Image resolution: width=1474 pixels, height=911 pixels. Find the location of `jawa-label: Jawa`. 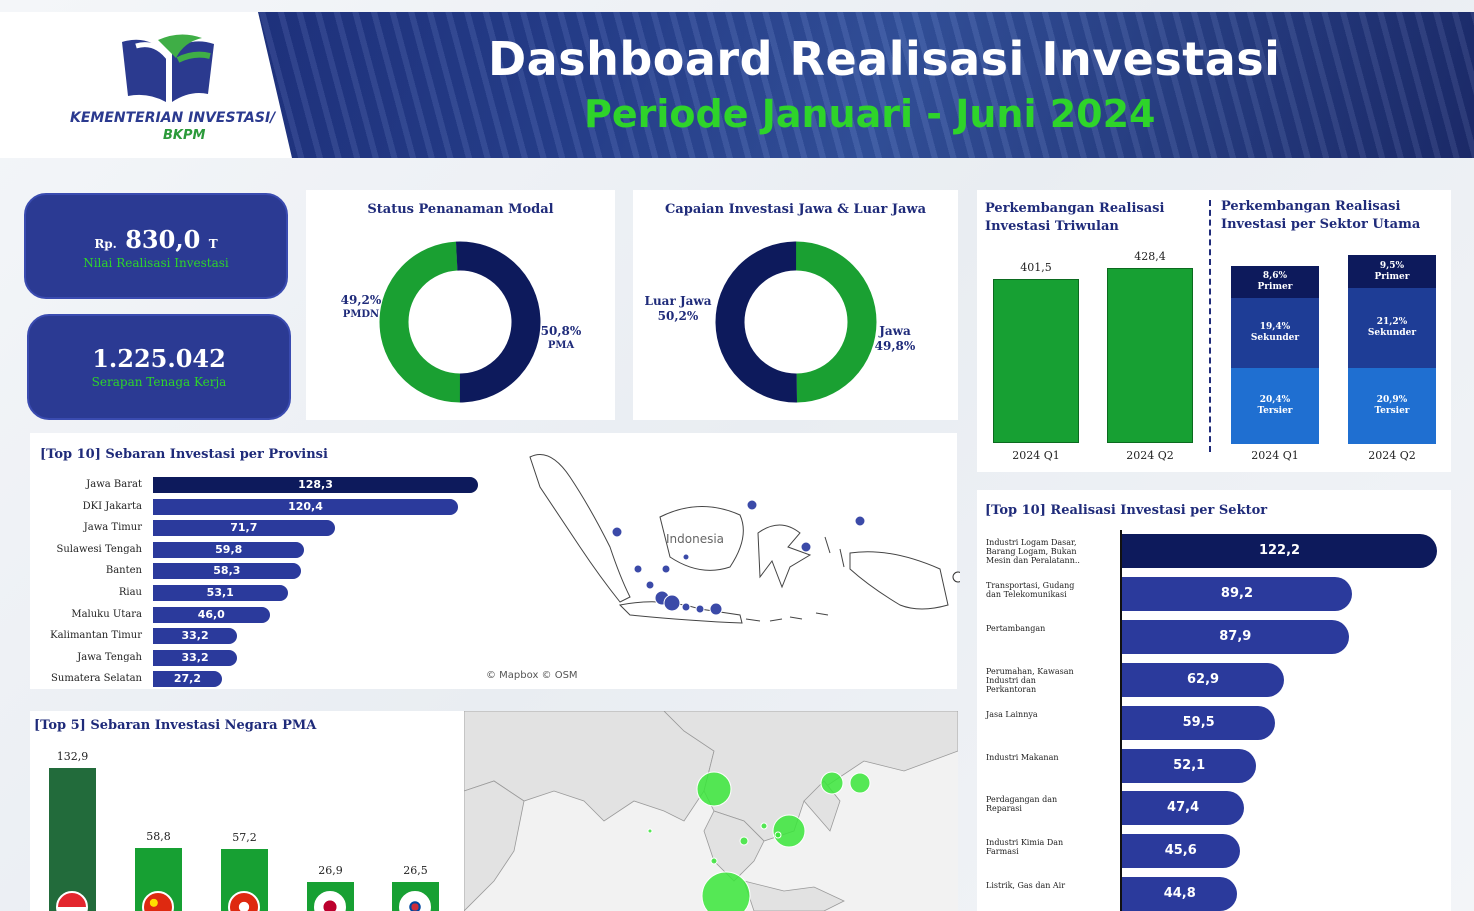

jawa-label: Jawa is located at coordinates (895, 331).